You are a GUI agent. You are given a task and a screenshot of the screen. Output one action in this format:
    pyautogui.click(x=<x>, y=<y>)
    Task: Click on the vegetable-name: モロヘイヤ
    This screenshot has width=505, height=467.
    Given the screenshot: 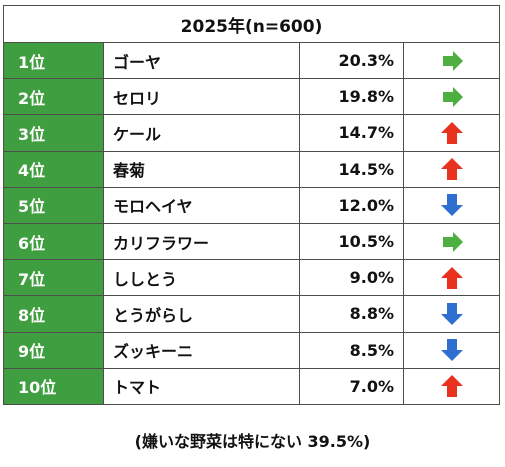 What is the action you would take?
    pyautogui.click(x=201, y=205)
    